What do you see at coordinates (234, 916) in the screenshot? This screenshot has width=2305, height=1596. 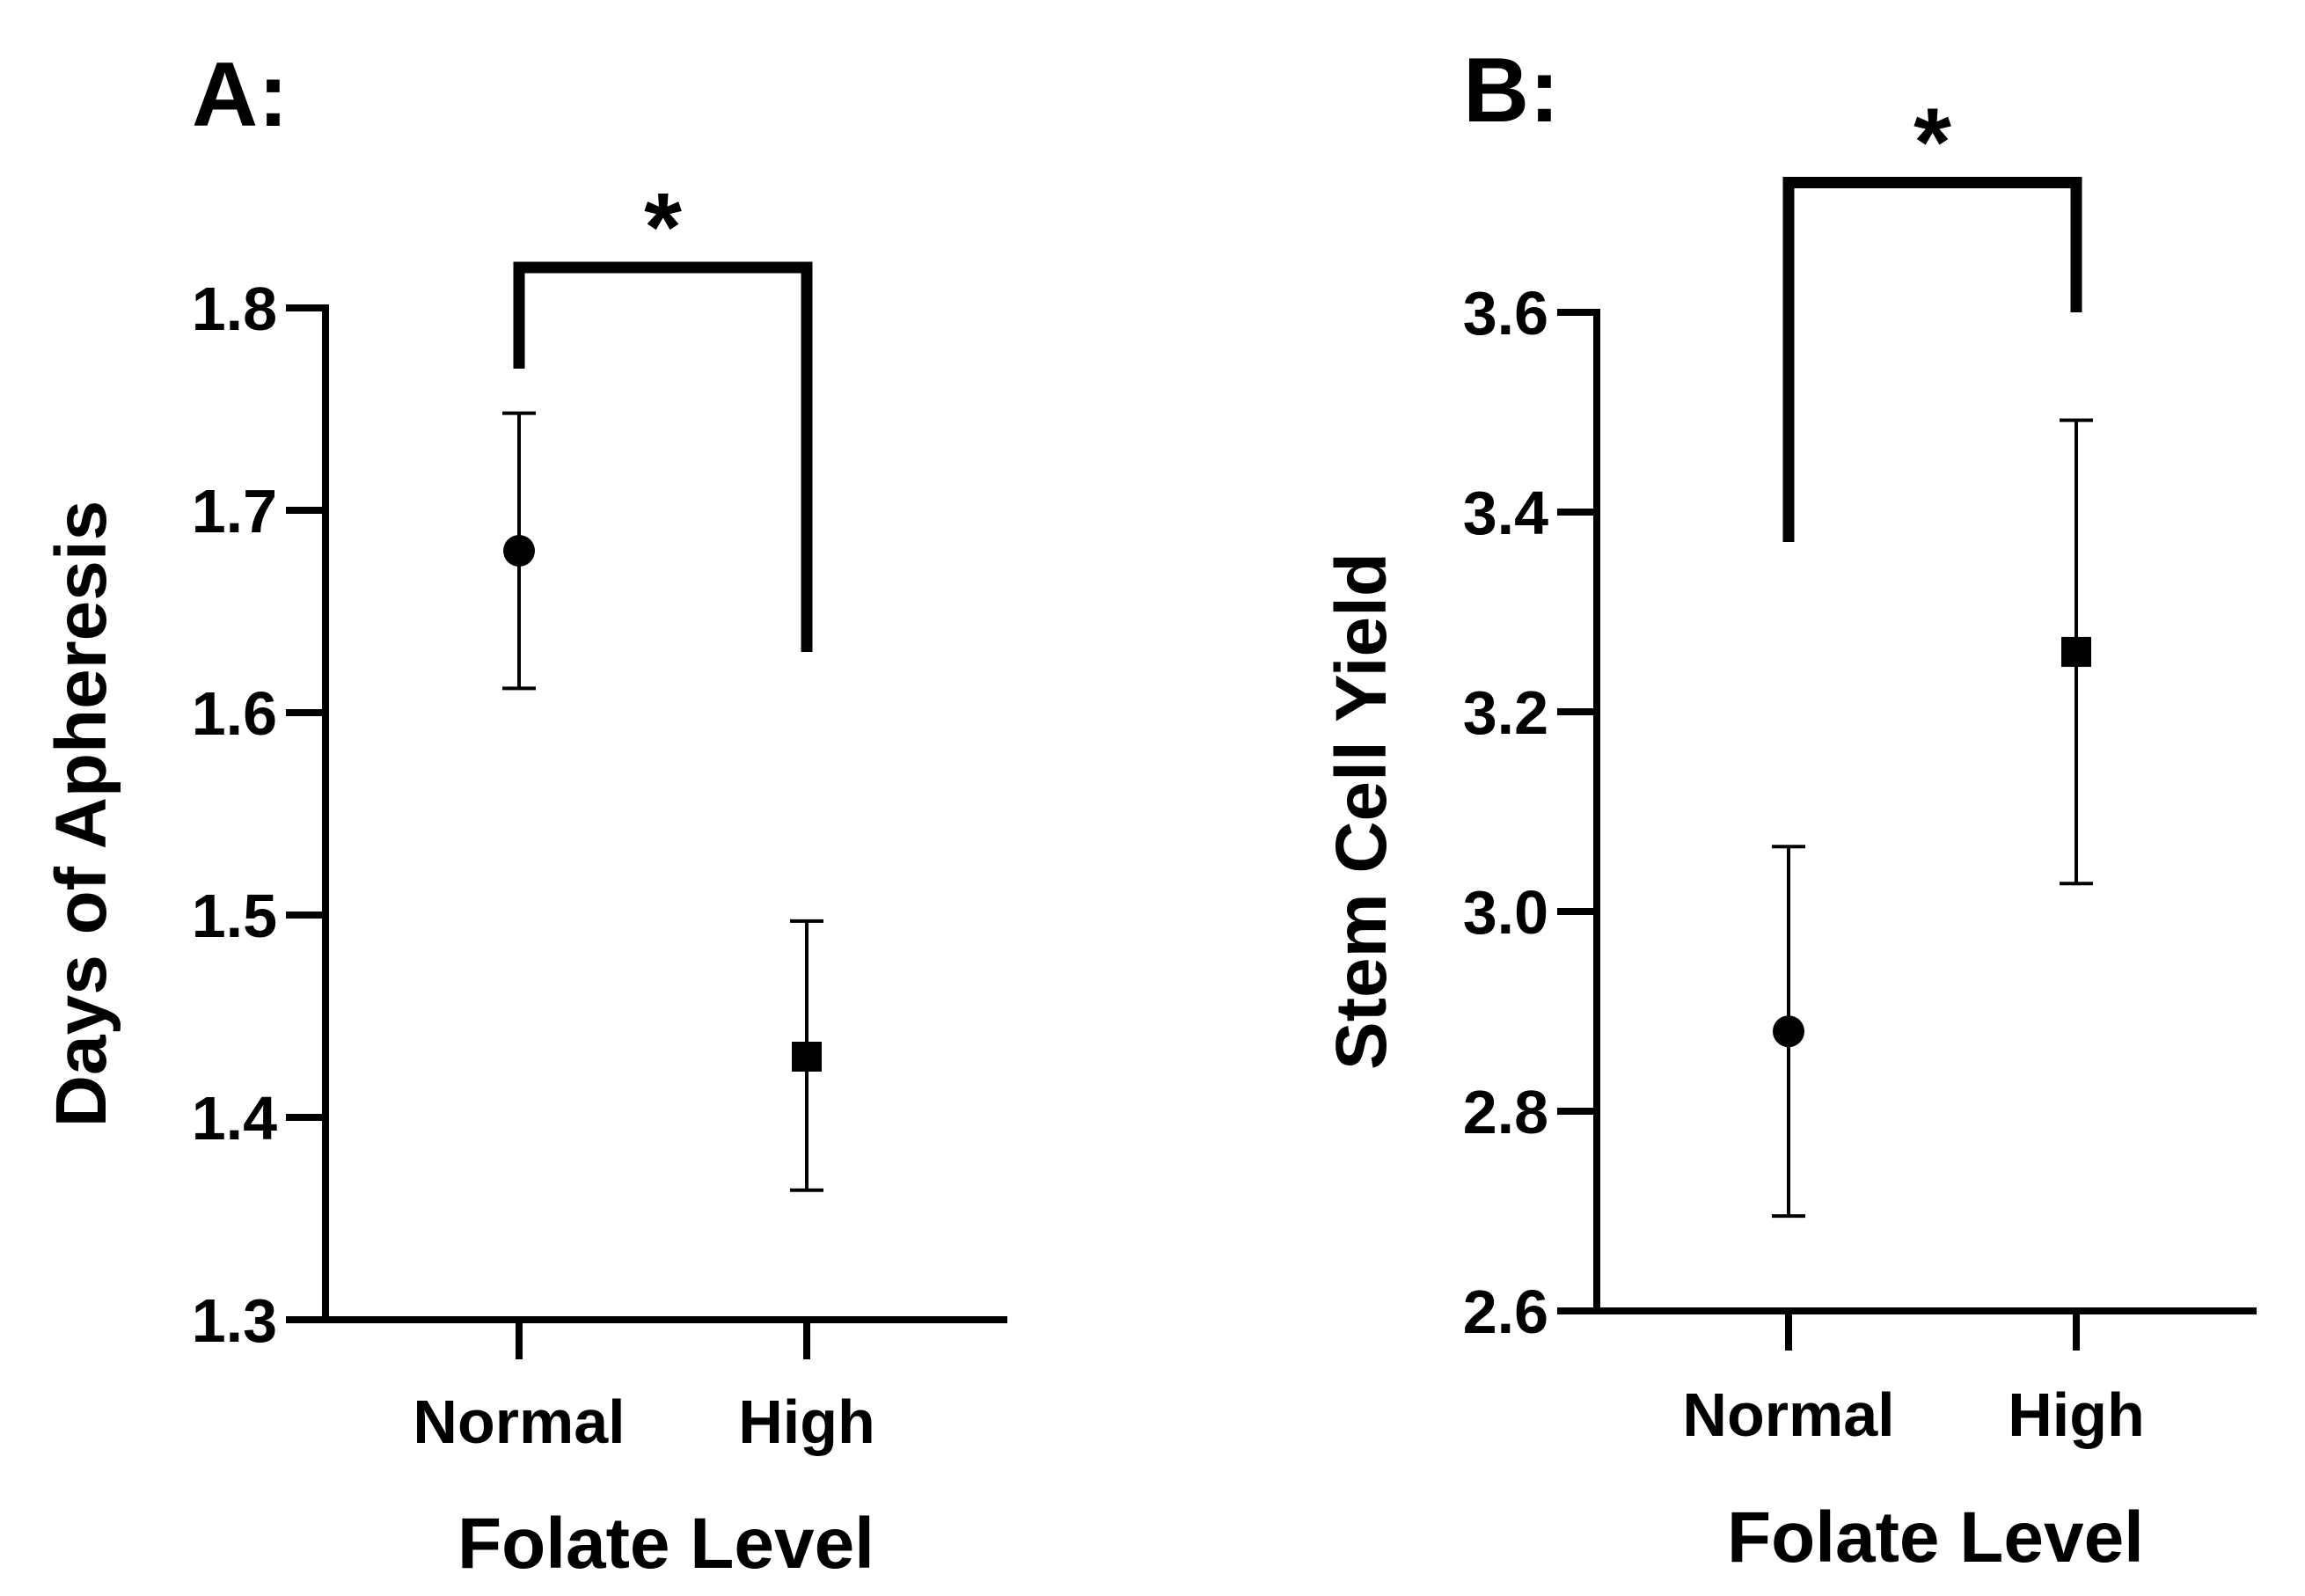 I see `y-tick-label: 1.5` at bounding box center [234, 916].